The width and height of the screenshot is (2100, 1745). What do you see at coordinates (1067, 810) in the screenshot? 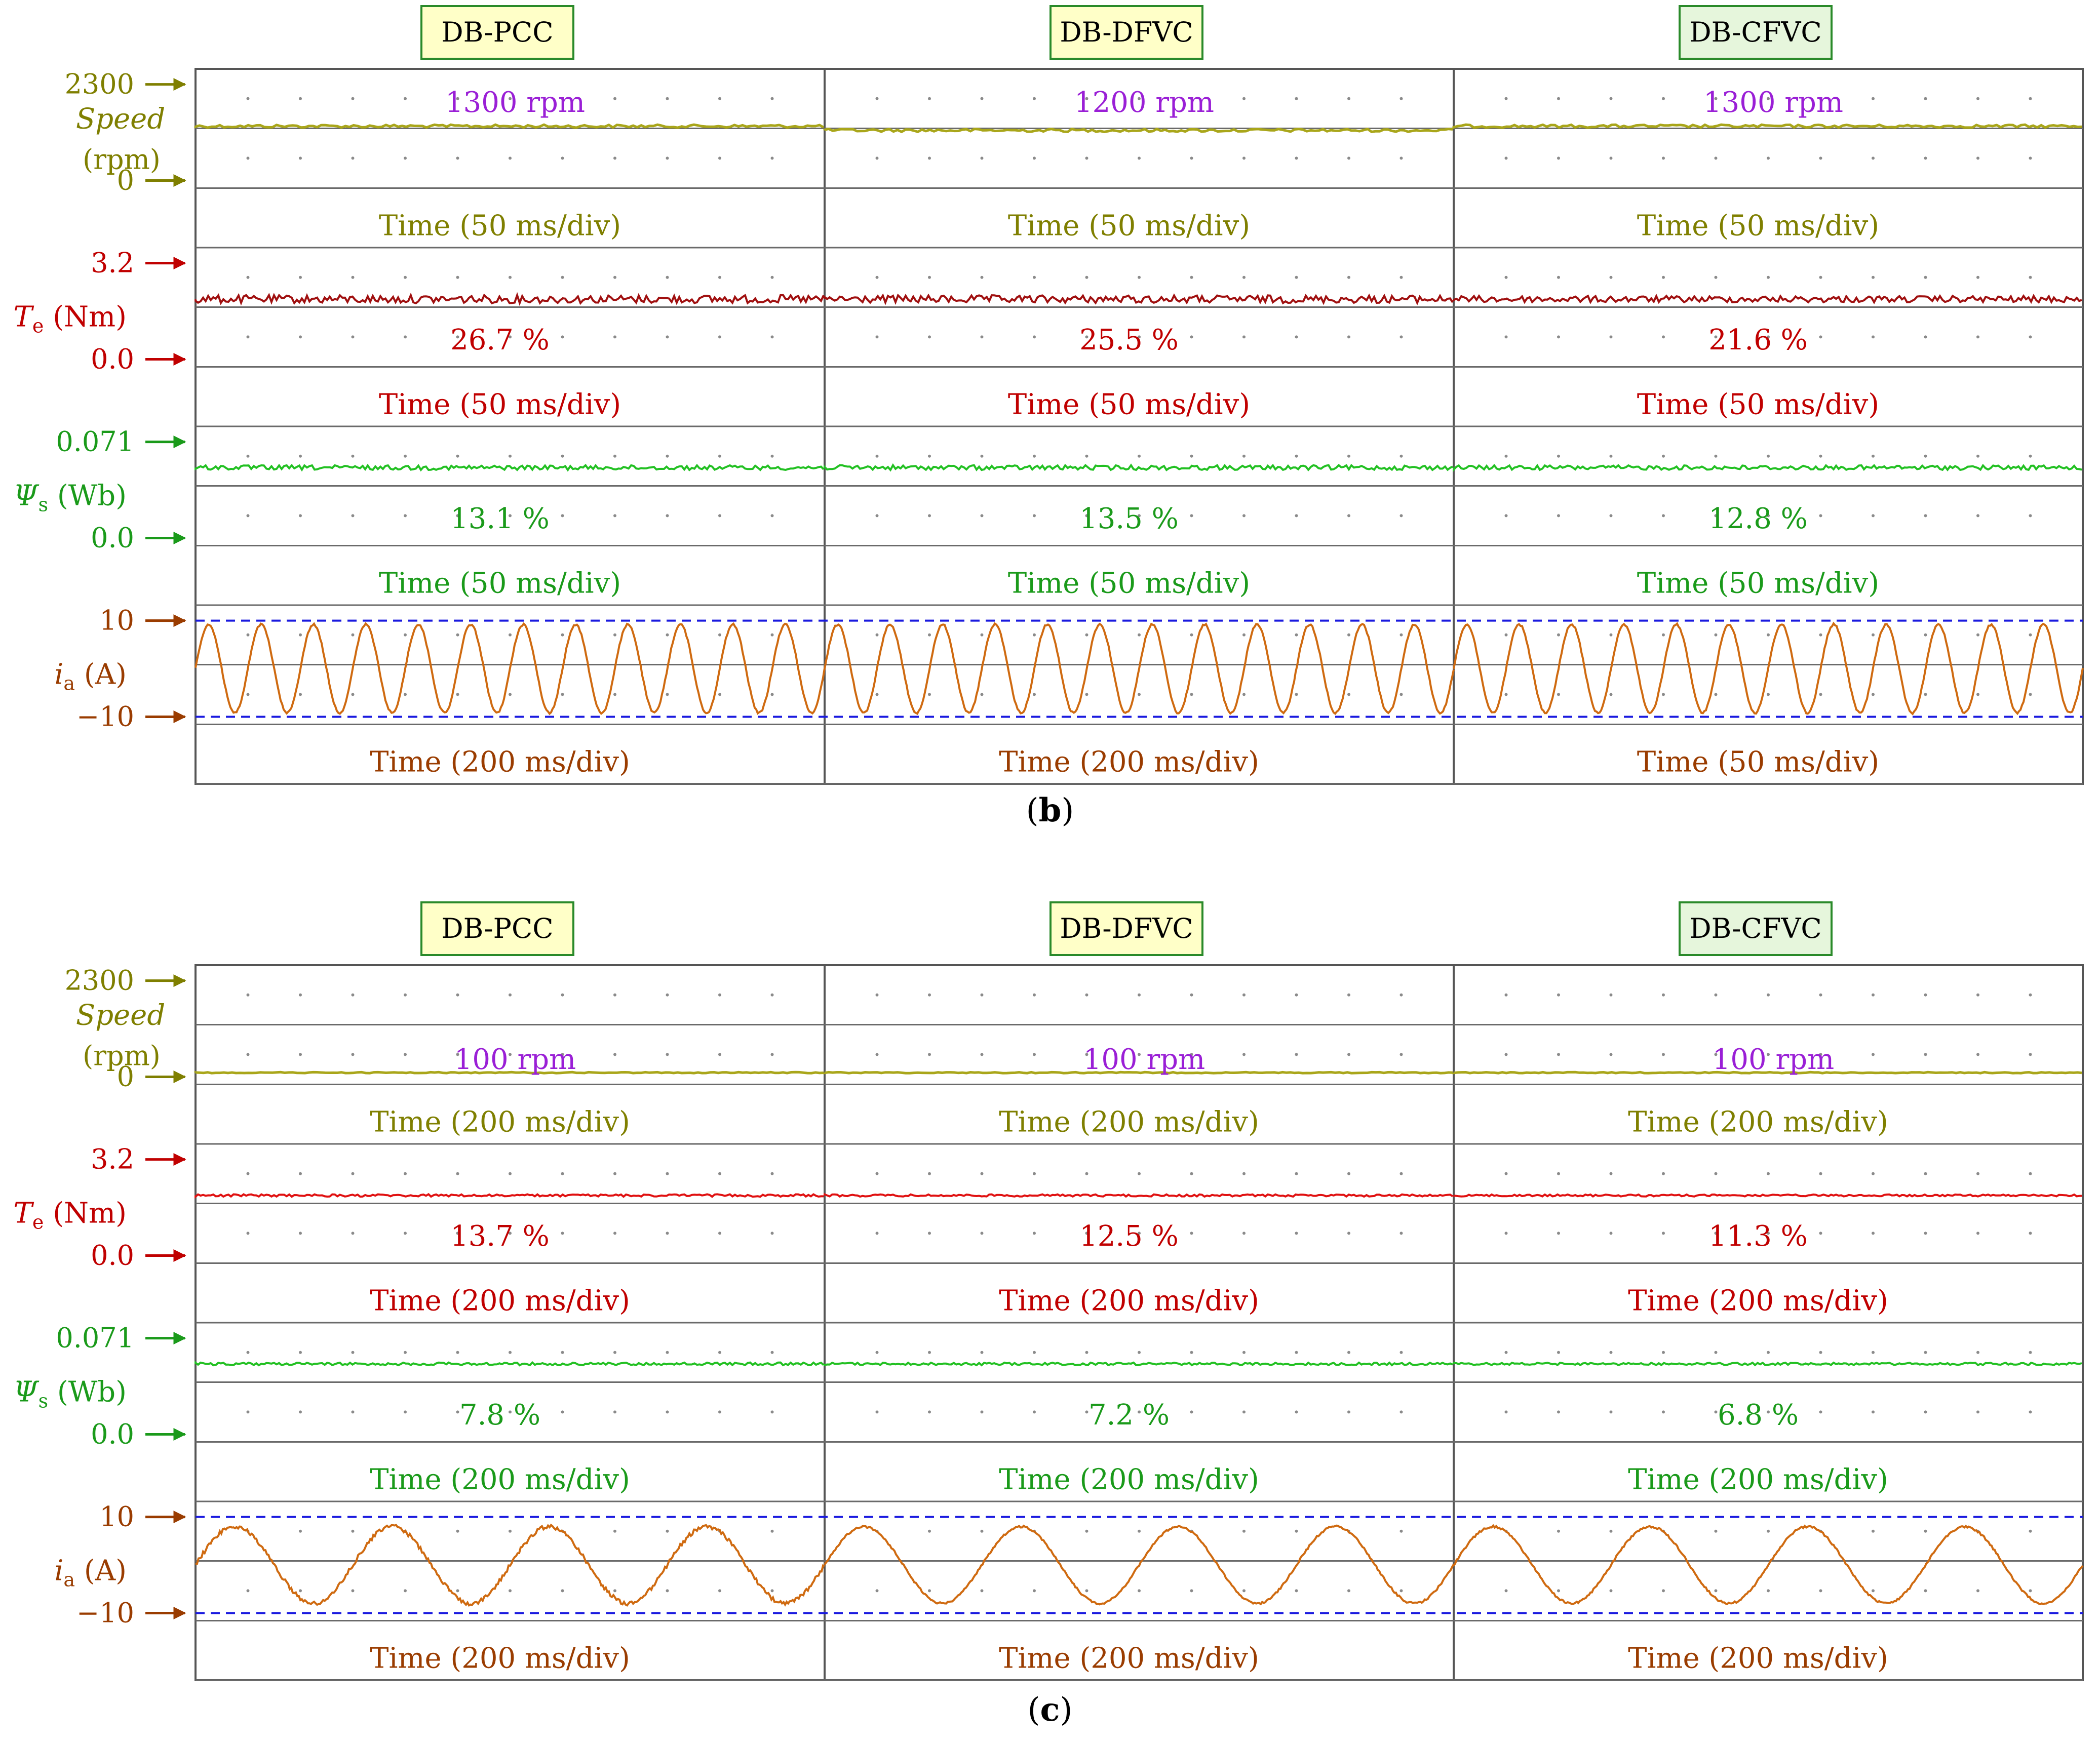
I see `caption-paren-close: )` at bounding box center [1067, 810].